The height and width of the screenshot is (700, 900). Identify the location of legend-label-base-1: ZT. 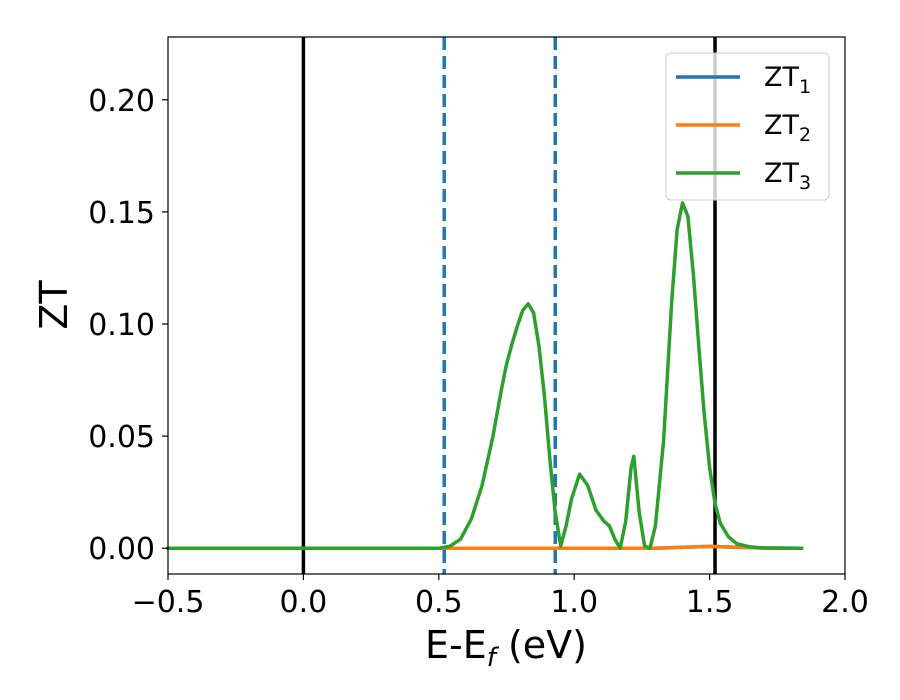
(781, 77).